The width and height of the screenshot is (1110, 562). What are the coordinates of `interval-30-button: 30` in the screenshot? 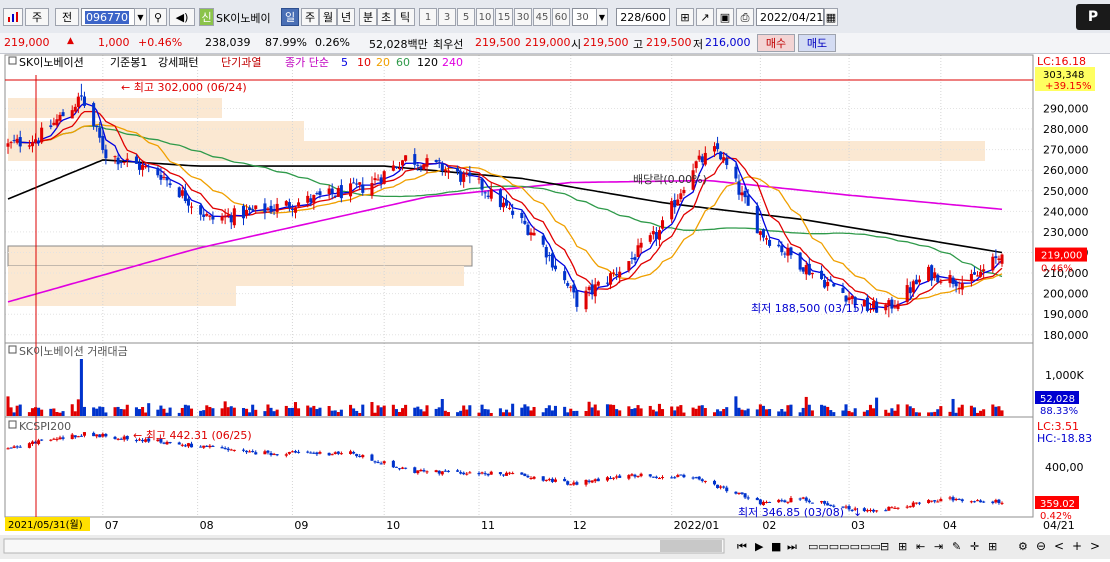 It's located at (523, 17).